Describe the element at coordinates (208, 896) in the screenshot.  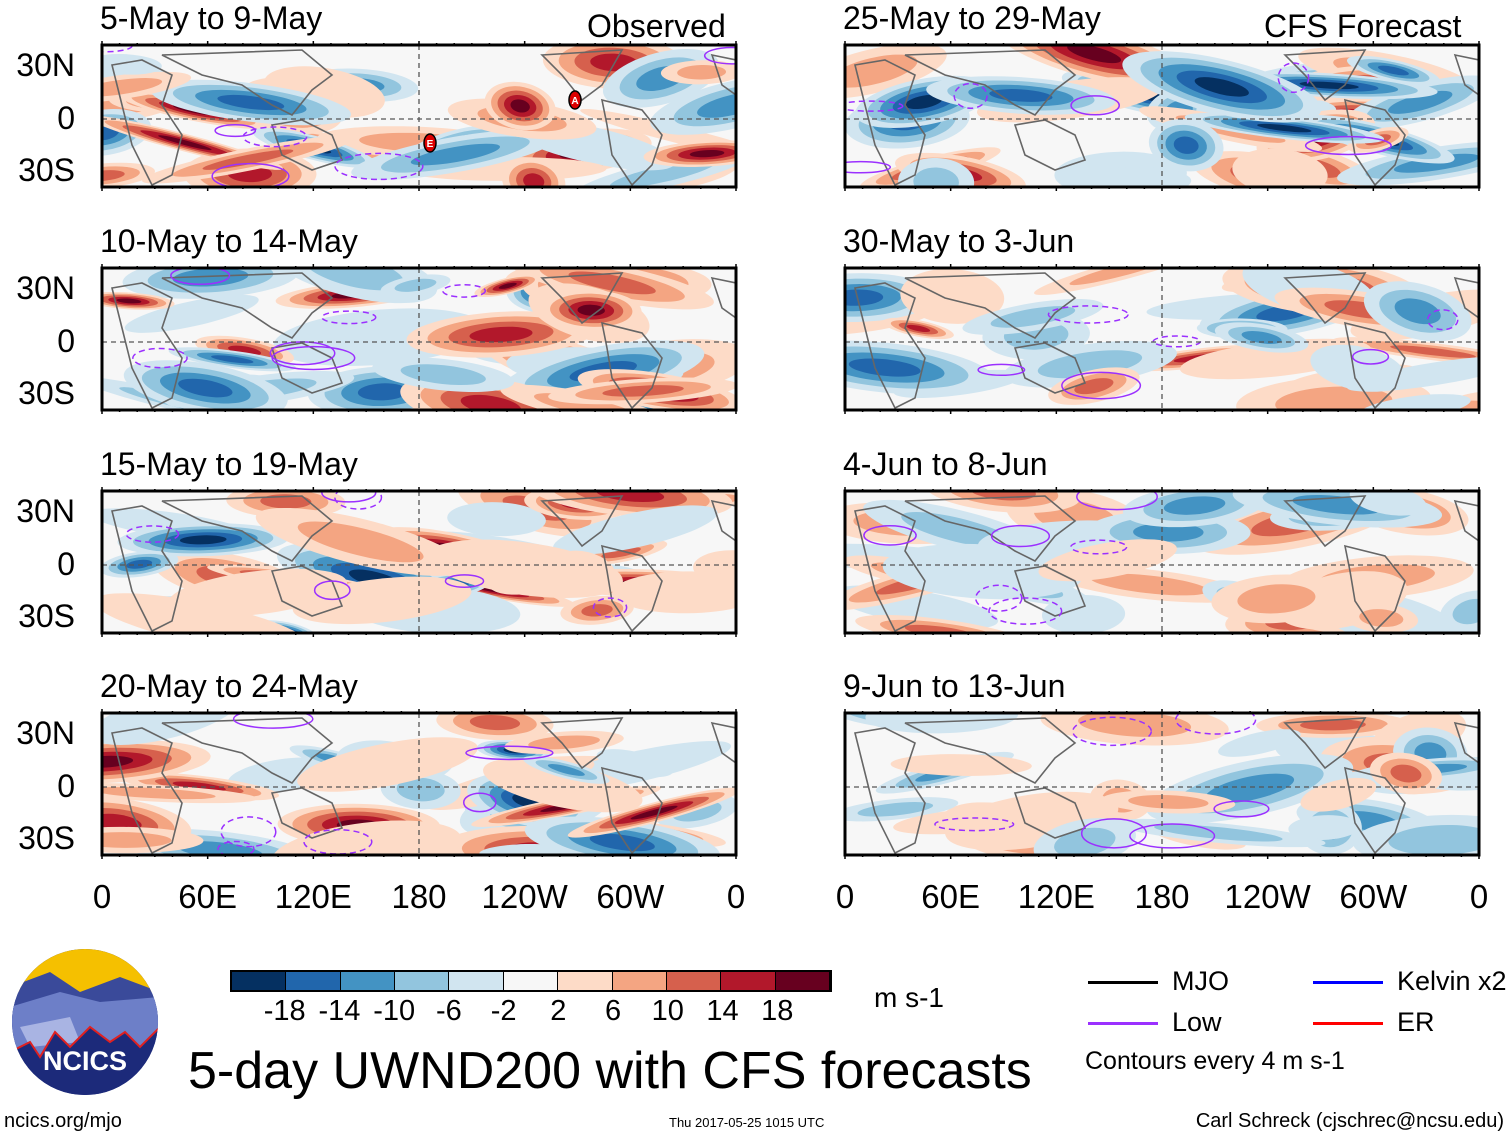
I see `x-tick-label: 60E` at that location.